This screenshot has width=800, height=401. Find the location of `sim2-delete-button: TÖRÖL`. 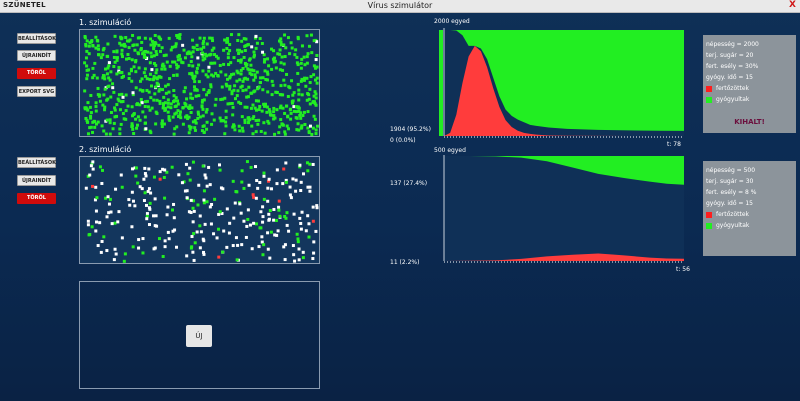

sim2-delete-button: TÖRÖL is located at coordinates (36, 198).